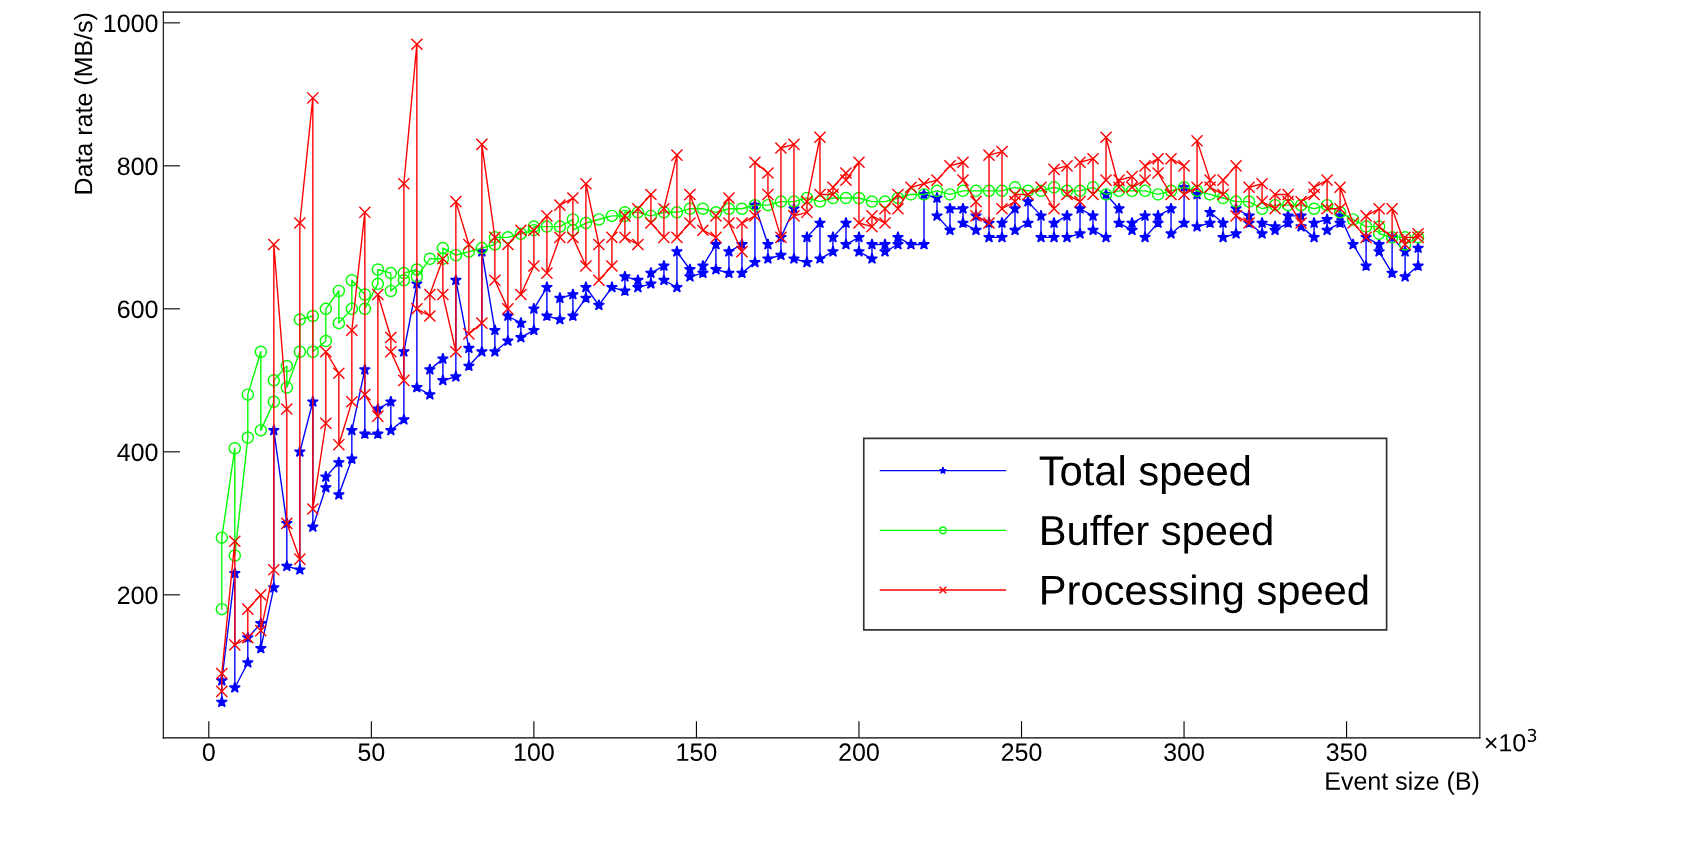 The height and width of the screenshot is (866, 1701). Describe the element at coordinates (371, 752) in the screenshot. I see `x-tick-label: 50` at that location.